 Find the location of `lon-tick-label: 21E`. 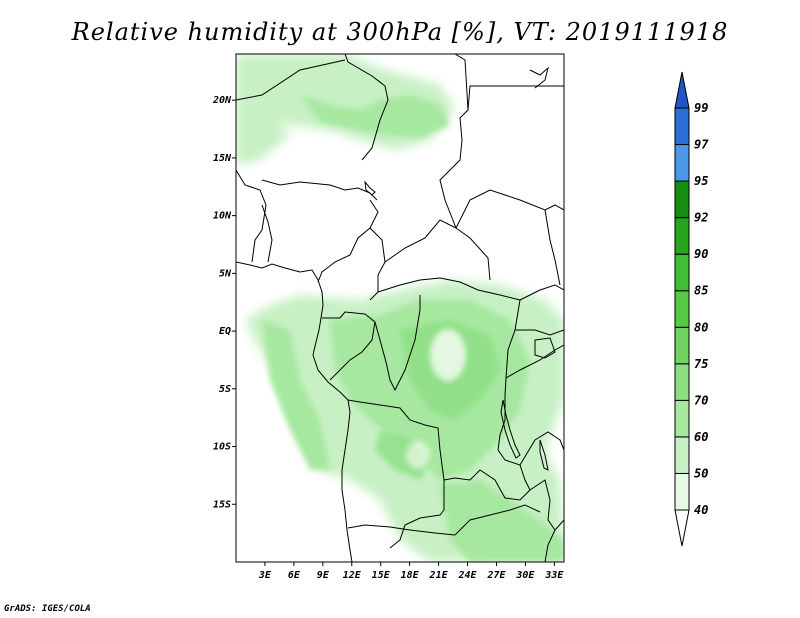

lon-tick-label: 21E is located at coordinates (439, 575).